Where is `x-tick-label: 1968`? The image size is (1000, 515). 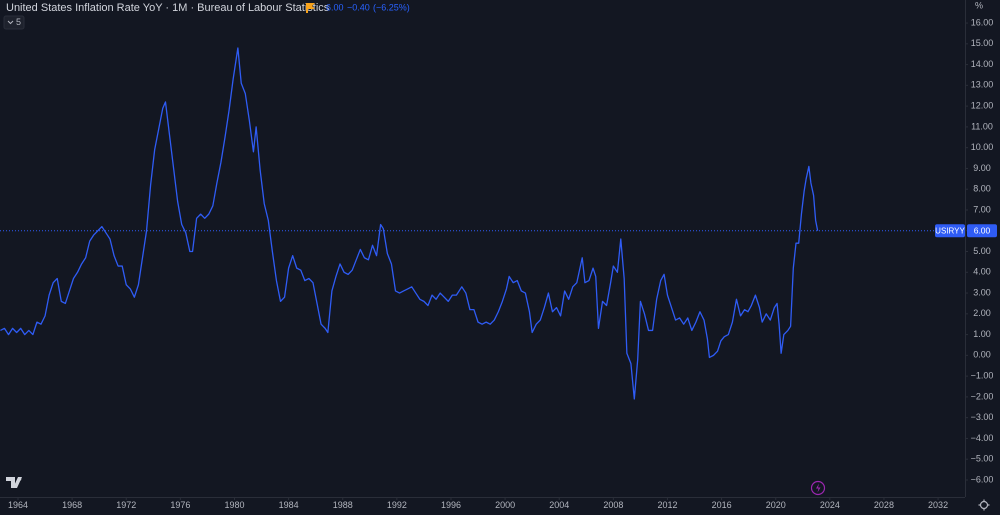 x-tick-label: 1968 is located at coordinates (72, 505).